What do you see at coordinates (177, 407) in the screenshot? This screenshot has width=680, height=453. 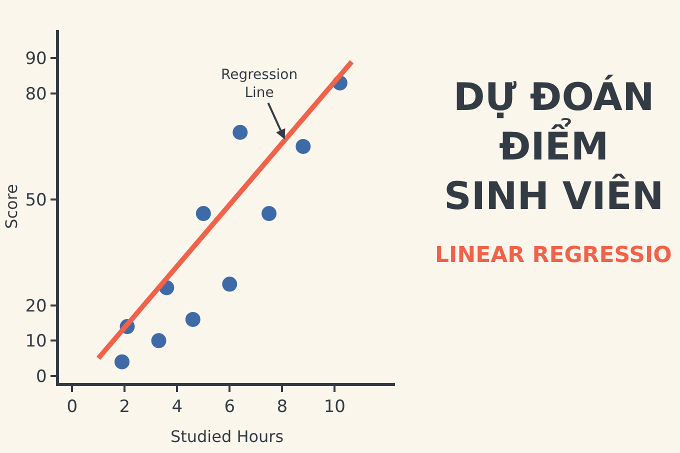 I see `x-tick-label: 4` at bounding box center [177, 407].